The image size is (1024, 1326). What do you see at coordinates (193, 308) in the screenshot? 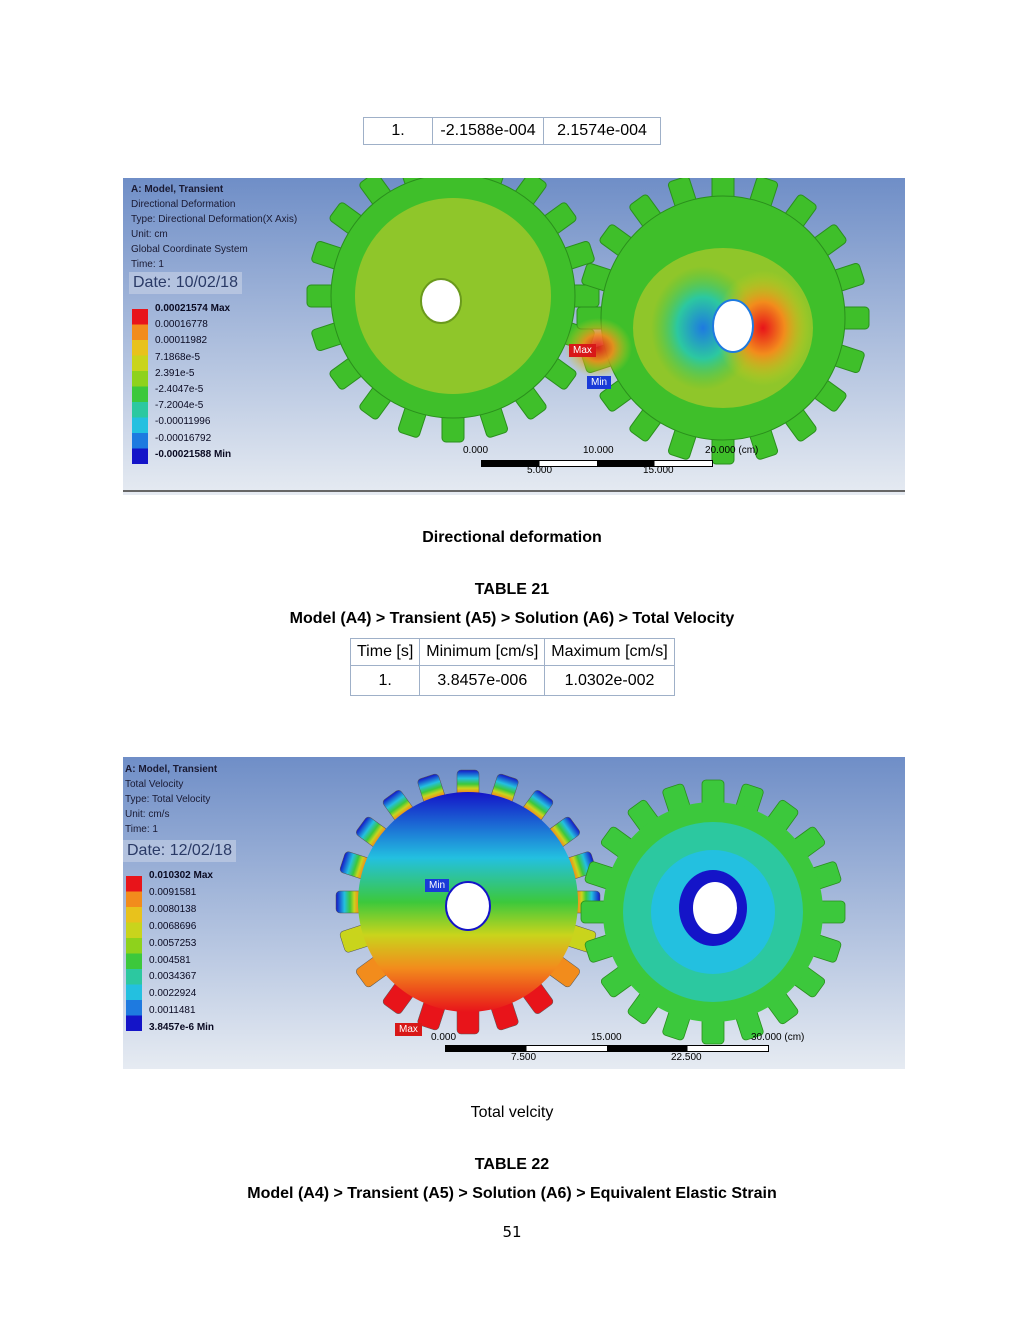
I see `legend-label: 0.00021574 Max` at bounding box center [193, 308].